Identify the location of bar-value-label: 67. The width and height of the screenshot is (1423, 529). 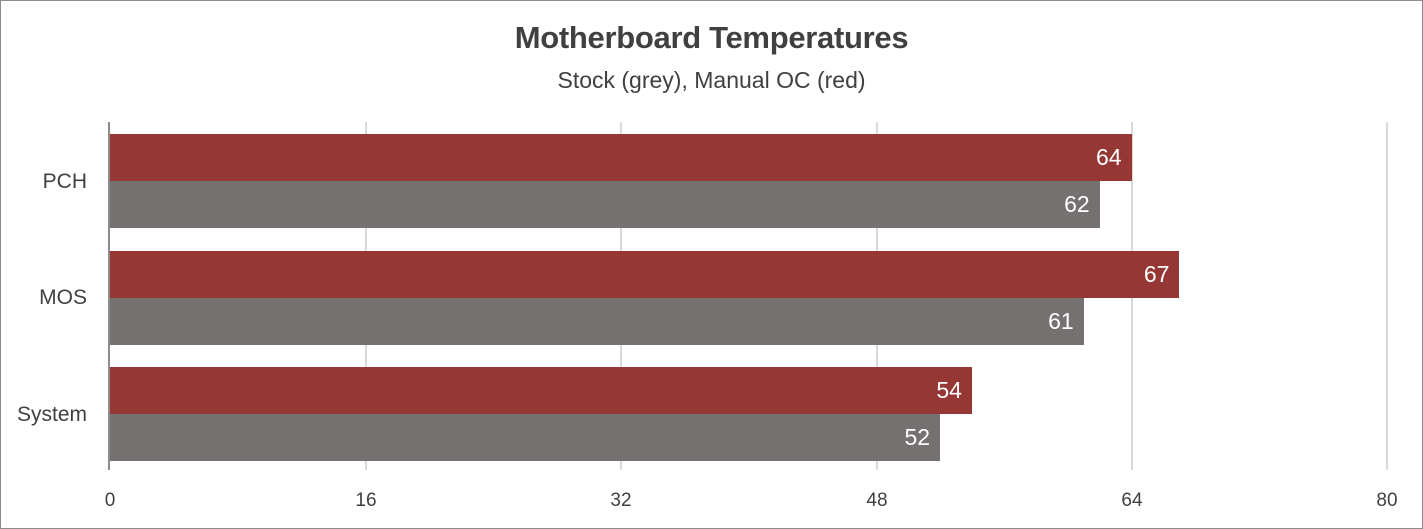
(1156, 274).